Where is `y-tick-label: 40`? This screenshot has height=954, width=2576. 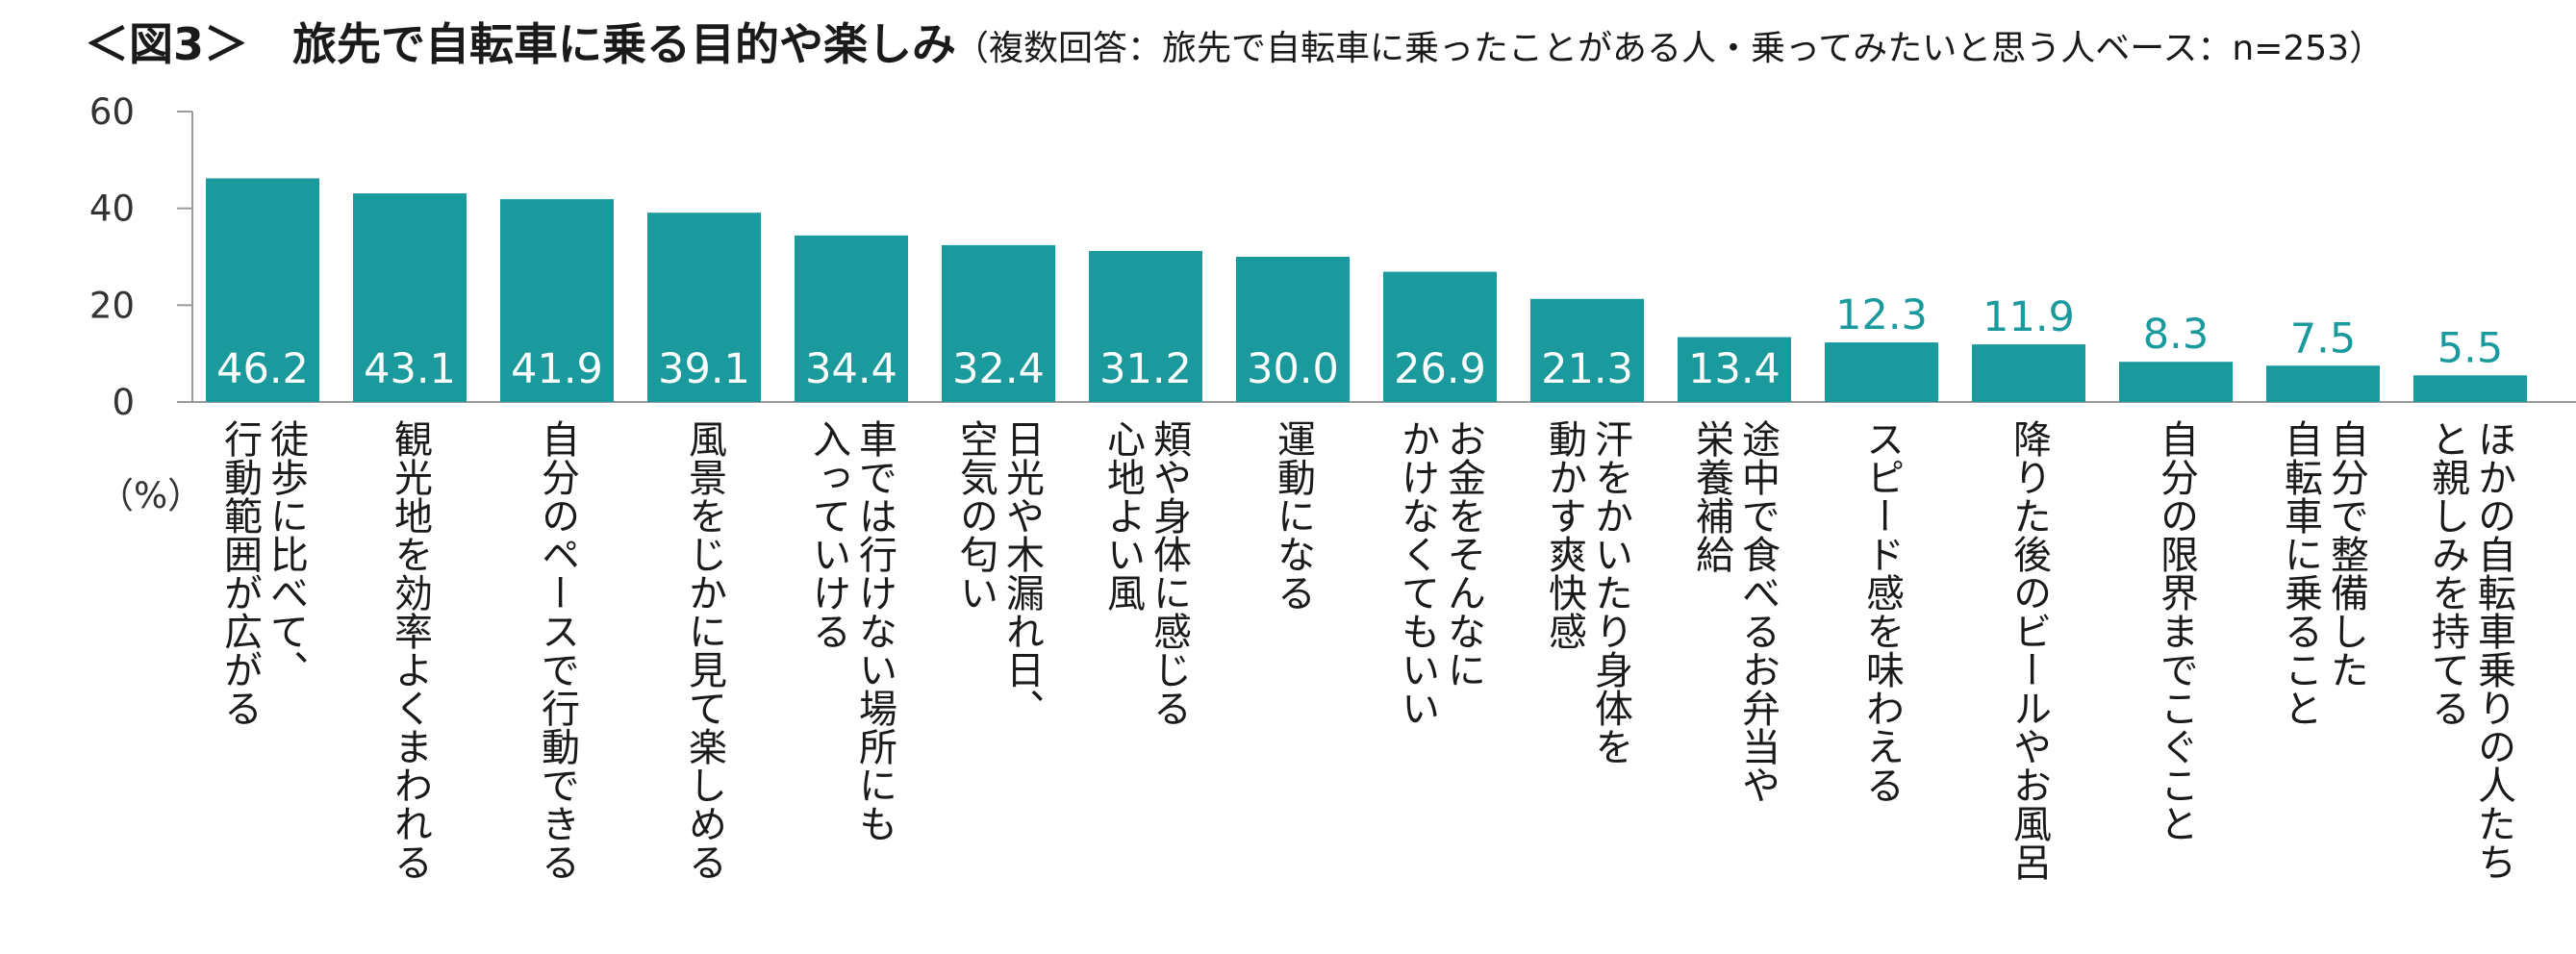 y-tick-label: 40 is located at coordinates (112, 209).